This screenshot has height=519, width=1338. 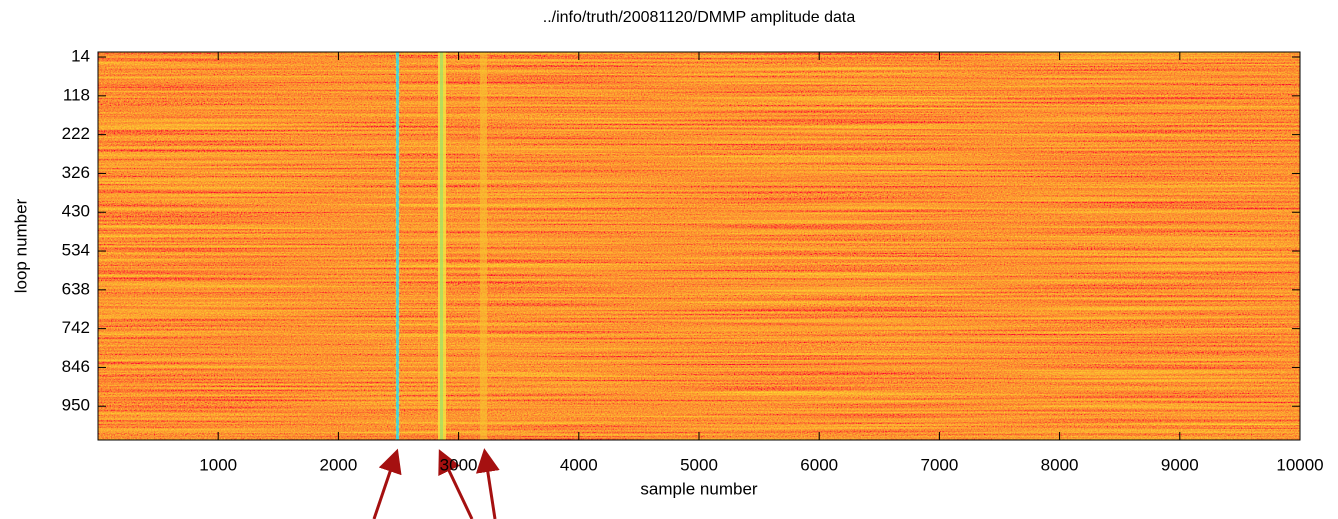 I want to click on x-tick-label: 5000, so click(x=699, y=464).